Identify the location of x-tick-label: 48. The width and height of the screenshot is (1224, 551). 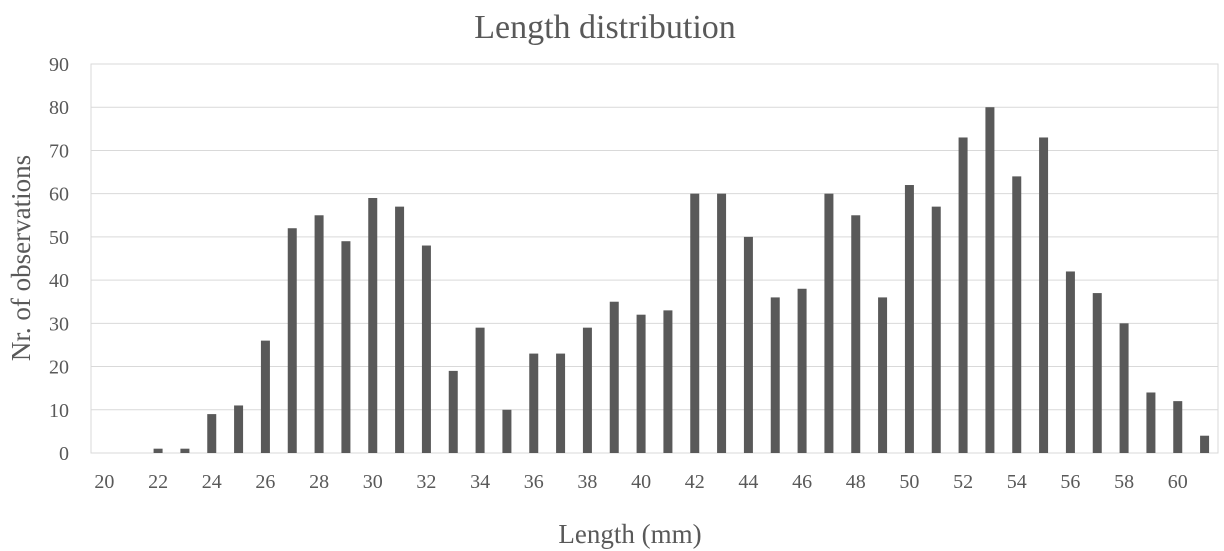
(856, 482).